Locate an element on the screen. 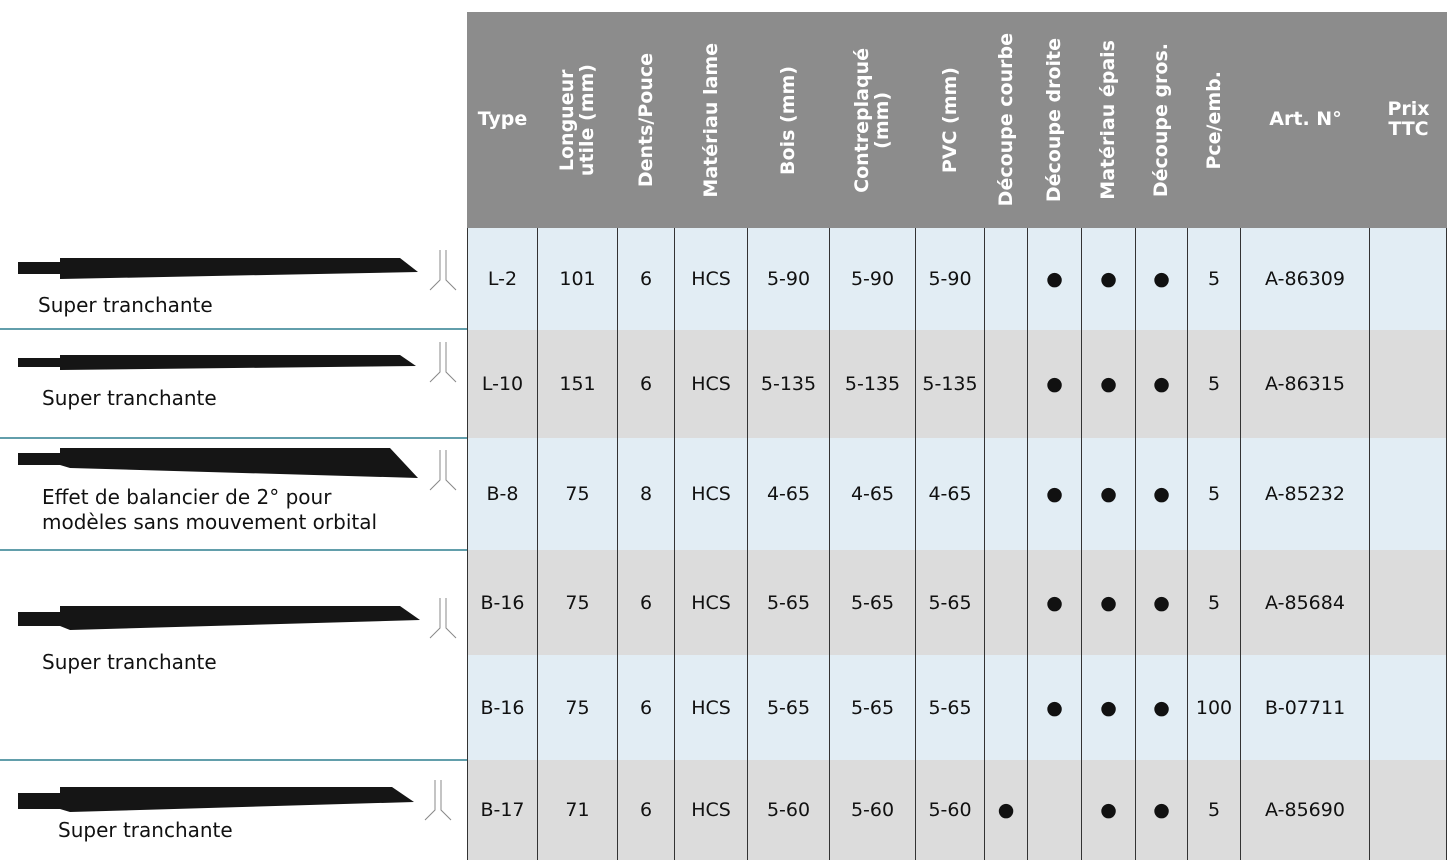 Image resolution: width=1447 pixels, height=860 pixels. header-line: Bois (mm) is located at coordinates (788, 120).